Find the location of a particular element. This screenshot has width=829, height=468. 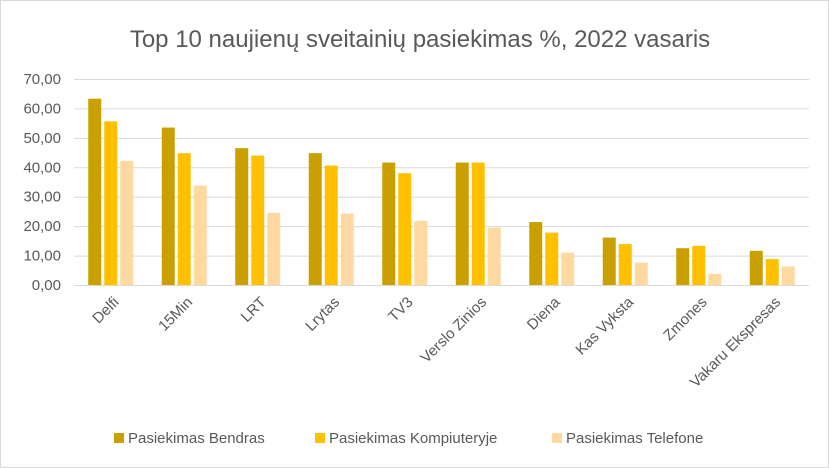

x-tick-label: TV3 is located at coordinates (400, 309).